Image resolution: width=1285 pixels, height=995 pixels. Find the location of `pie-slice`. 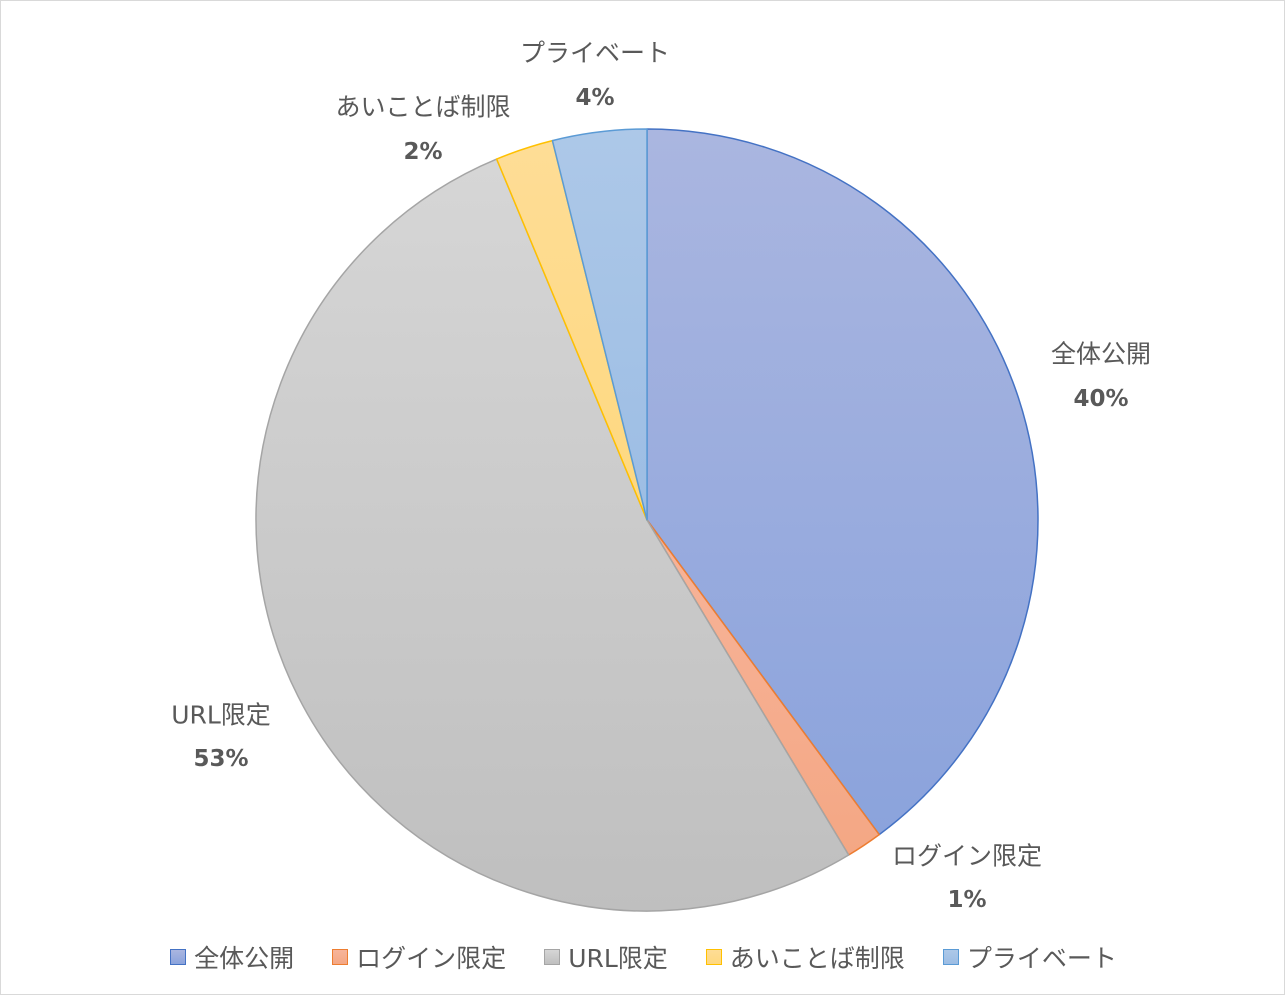

pie-slice is located at coordinates (599, 324).